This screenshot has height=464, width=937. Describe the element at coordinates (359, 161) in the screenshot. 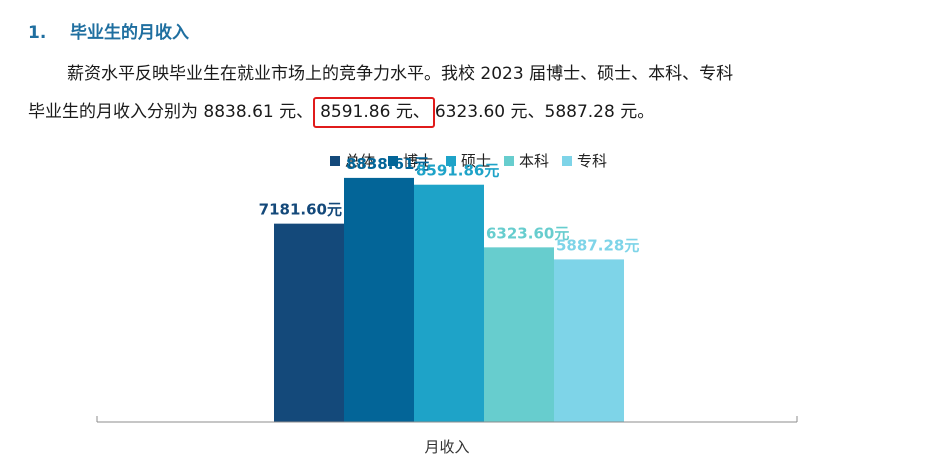

I see `legend-label: 总体` at that location.